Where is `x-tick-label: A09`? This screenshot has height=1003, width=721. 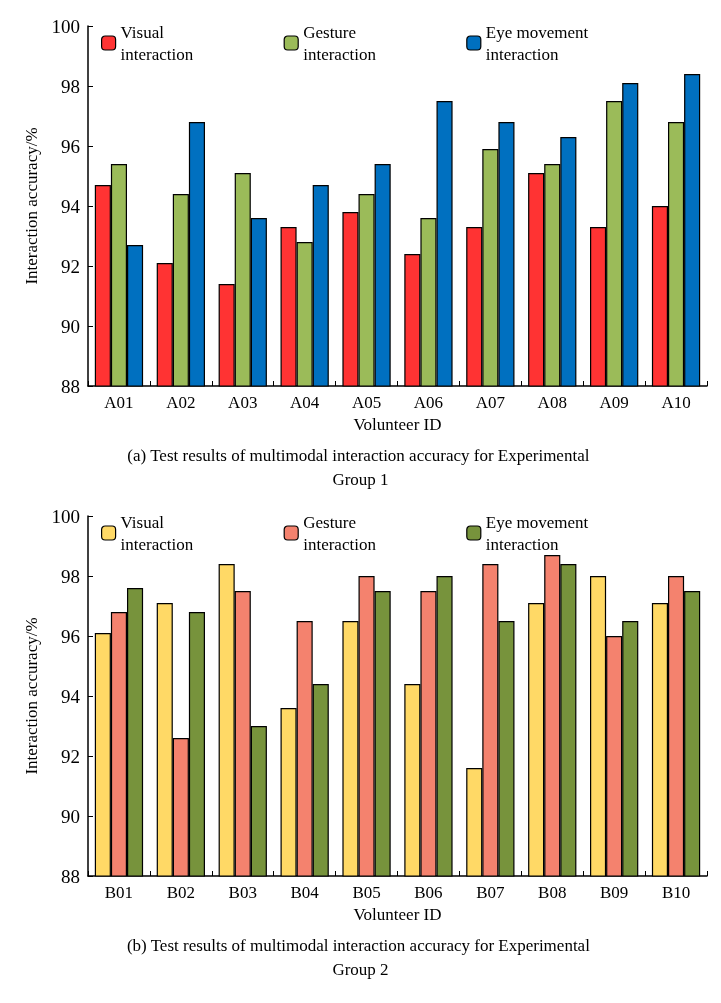 x-tick-label: A09 is located at coordinates (614, 402).